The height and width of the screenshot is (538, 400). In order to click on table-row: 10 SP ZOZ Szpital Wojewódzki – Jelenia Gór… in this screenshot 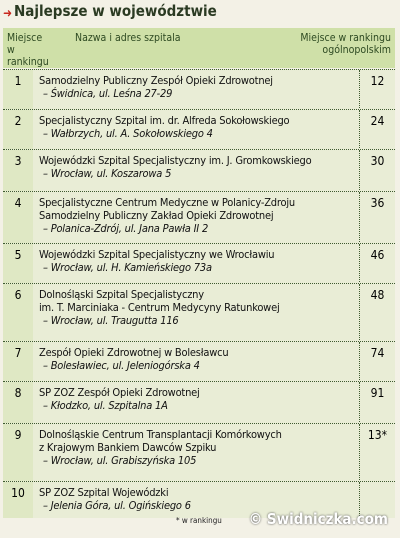, I will do `click(199, 499)`.